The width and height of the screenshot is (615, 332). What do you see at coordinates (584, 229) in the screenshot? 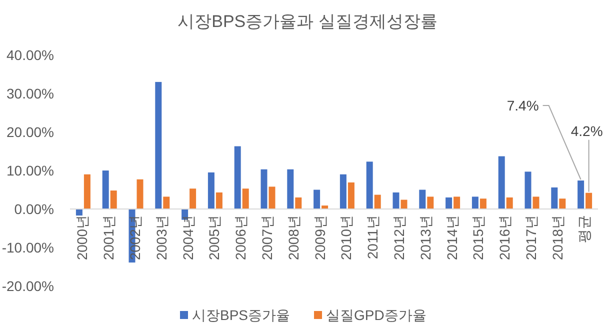
I see `x-tick-label: 평균` at bounding box center [584, 229].